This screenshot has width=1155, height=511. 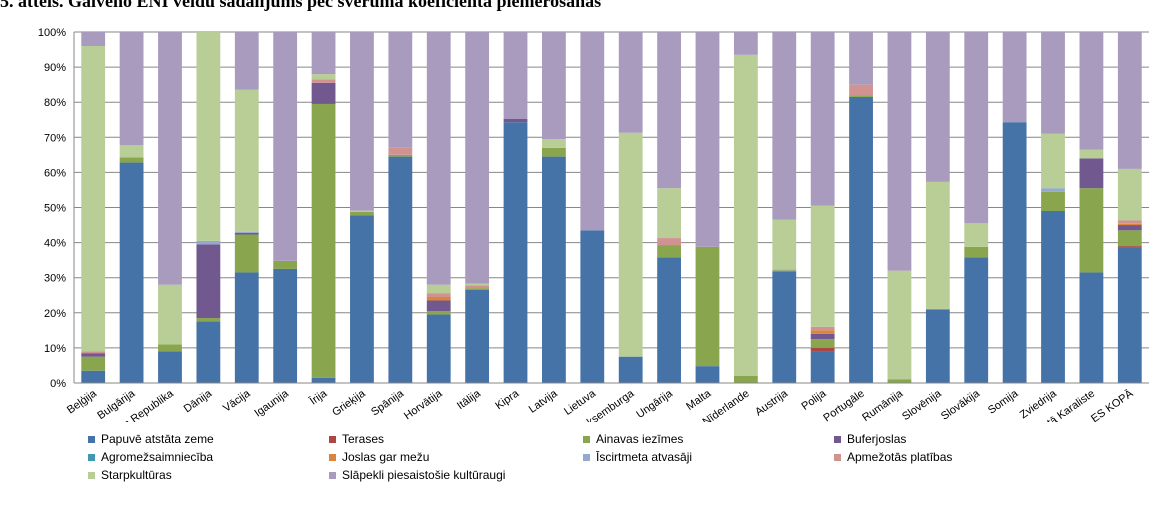 What do you see at coordinates (814, 400) in the screenshot?
I see `x-category-label: Polija` at bounding box center [814, 400].